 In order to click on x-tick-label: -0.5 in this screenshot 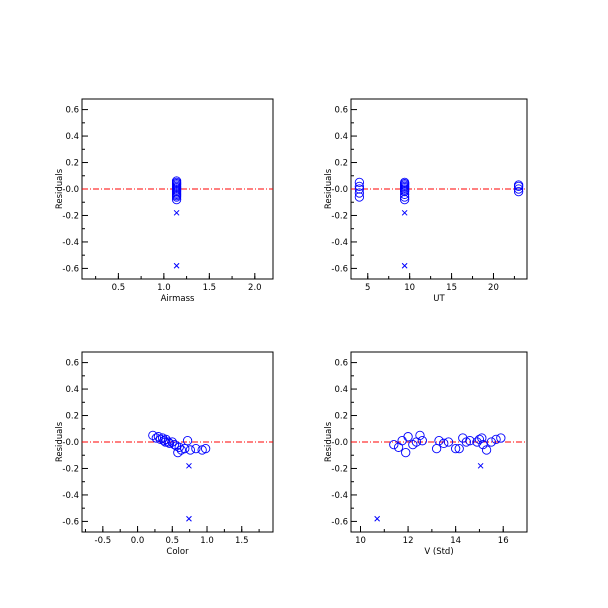, I will do `click(103, 541)`.